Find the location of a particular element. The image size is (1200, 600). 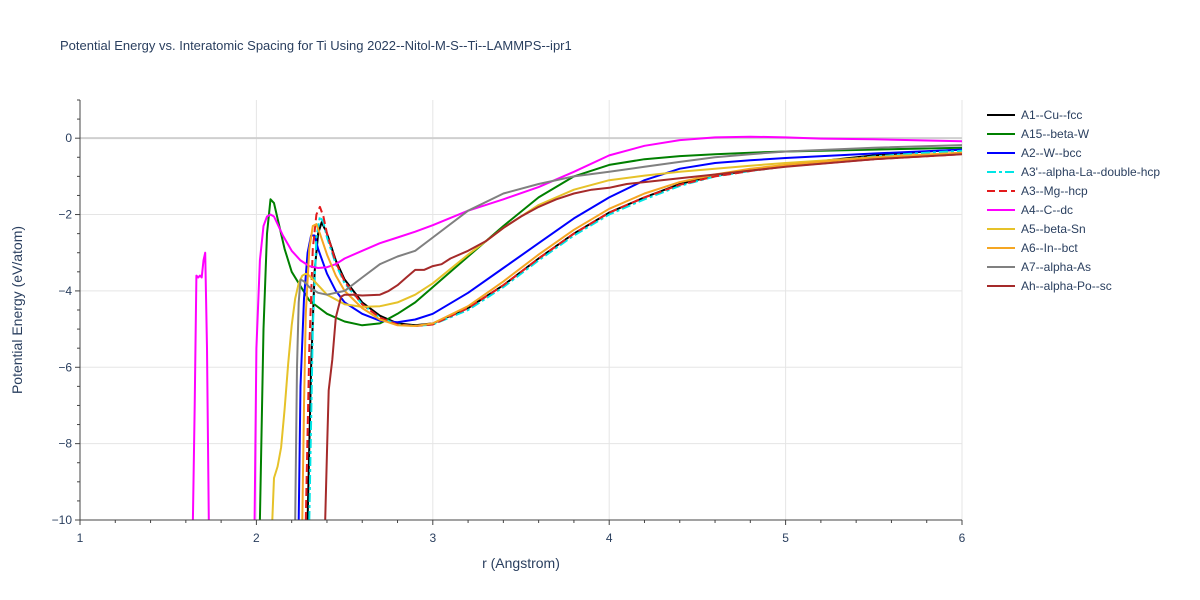

x-tick-label: 1 is located at coordinates (80, 538).